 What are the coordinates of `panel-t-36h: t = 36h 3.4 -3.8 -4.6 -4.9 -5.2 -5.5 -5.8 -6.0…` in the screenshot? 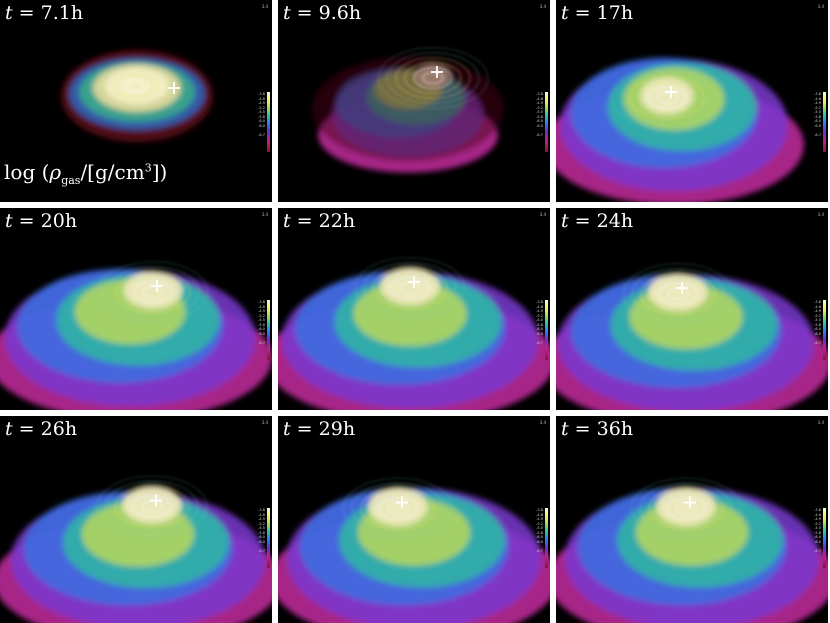 It's located at (692, 519).